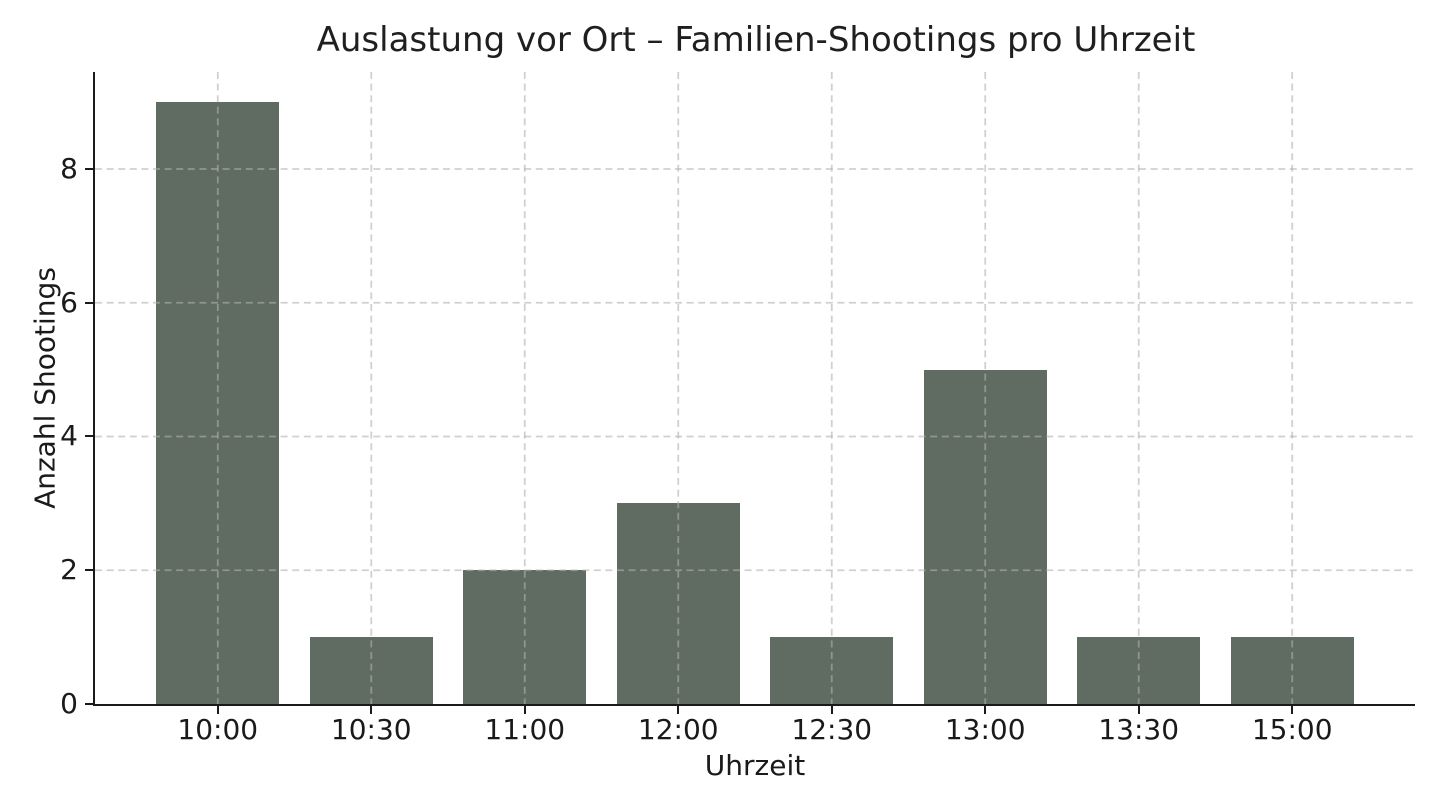  I want to click on x-tick-mark-12:30, so click(831, 709).